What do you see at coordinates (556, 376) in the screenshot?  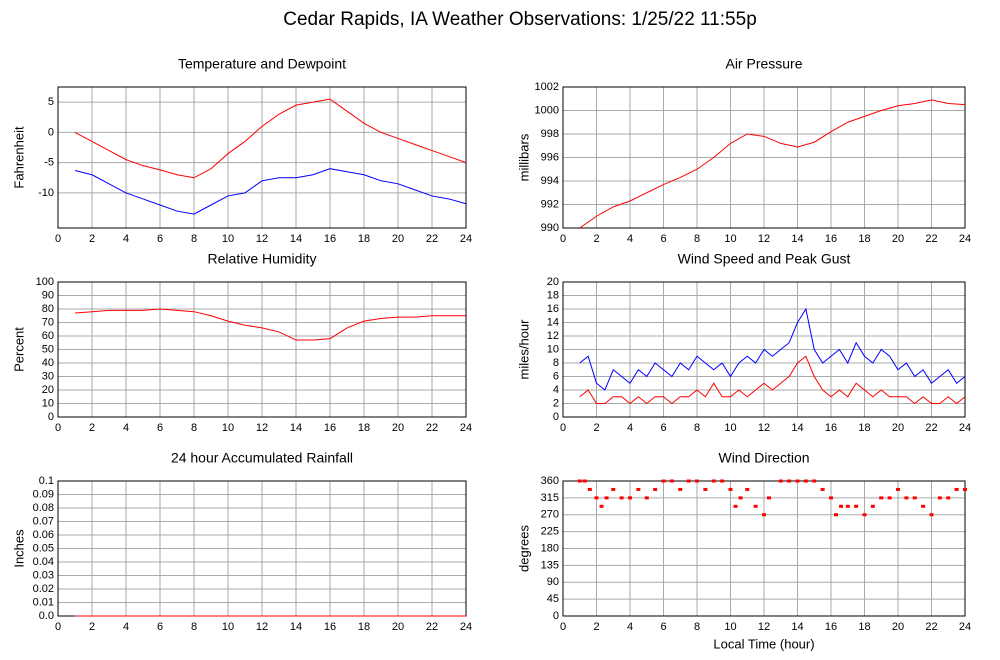 I see `y-tick-label: 6` at bounding box center [556, 376].